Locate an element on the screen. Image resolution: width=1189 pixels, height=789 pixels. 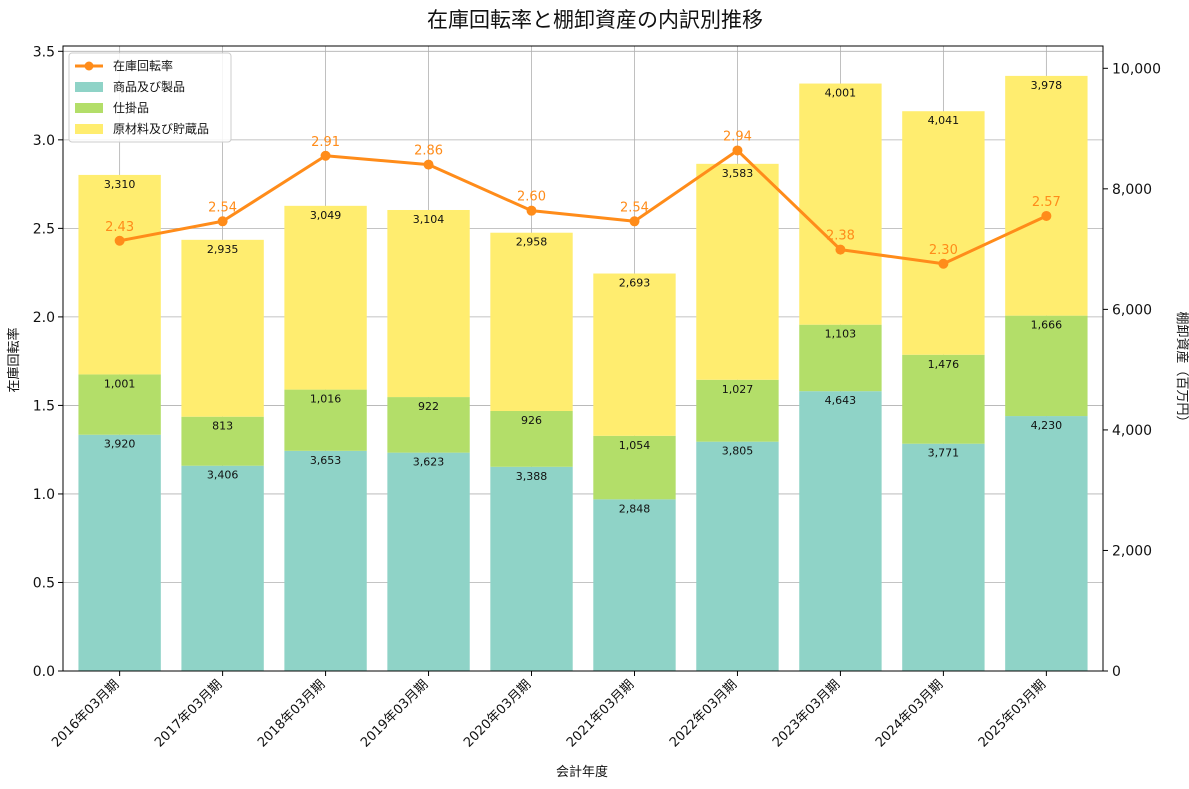
y-right-tick-label: 0 is located at coordinates (1116, 672).